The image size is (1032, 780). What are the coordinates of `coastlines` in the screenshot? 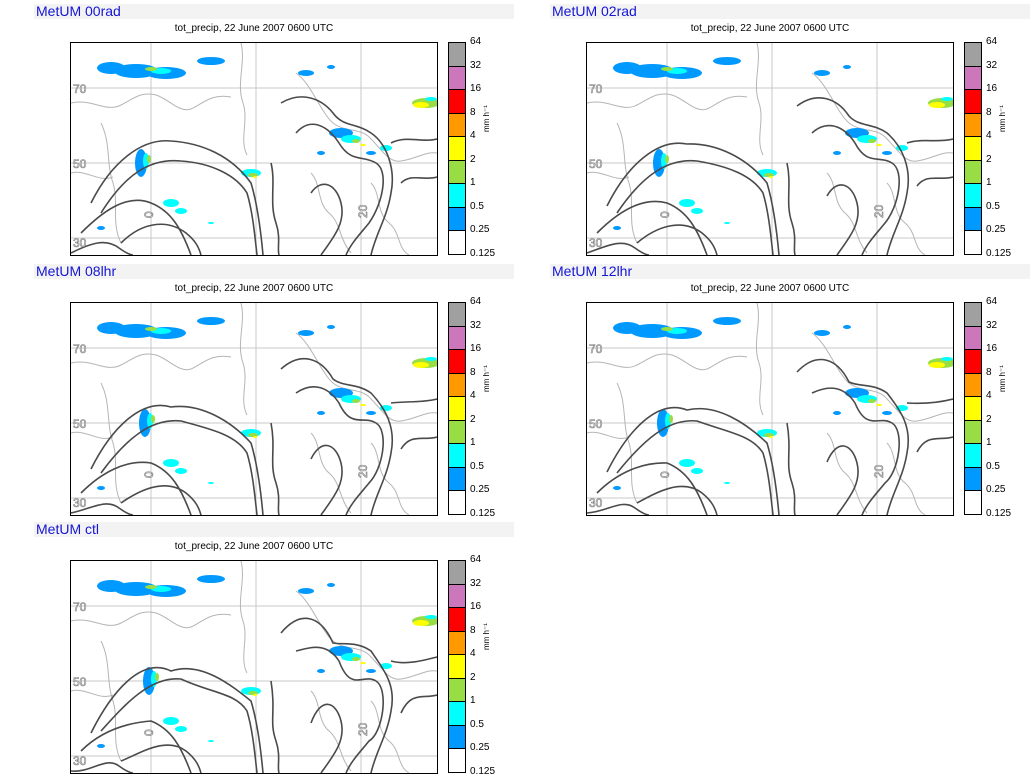 It's located at (770, 409).